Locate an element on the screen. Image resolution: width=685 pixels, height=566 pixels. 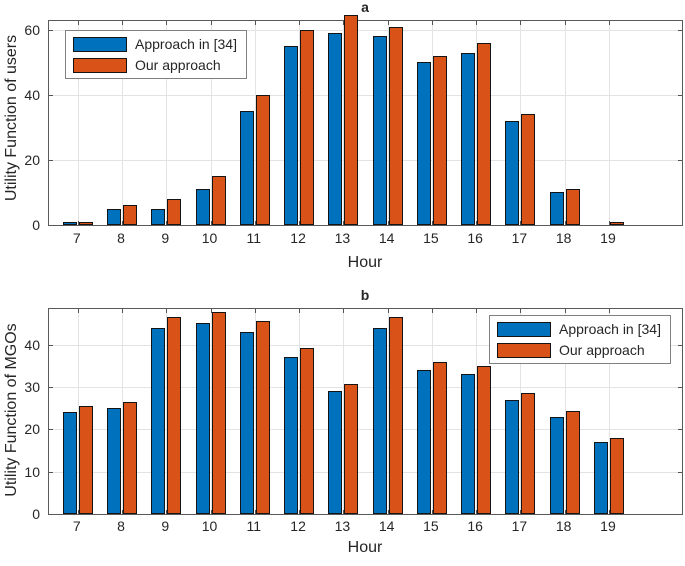
legend-swatch-orange is located at coordinates (100, 65).